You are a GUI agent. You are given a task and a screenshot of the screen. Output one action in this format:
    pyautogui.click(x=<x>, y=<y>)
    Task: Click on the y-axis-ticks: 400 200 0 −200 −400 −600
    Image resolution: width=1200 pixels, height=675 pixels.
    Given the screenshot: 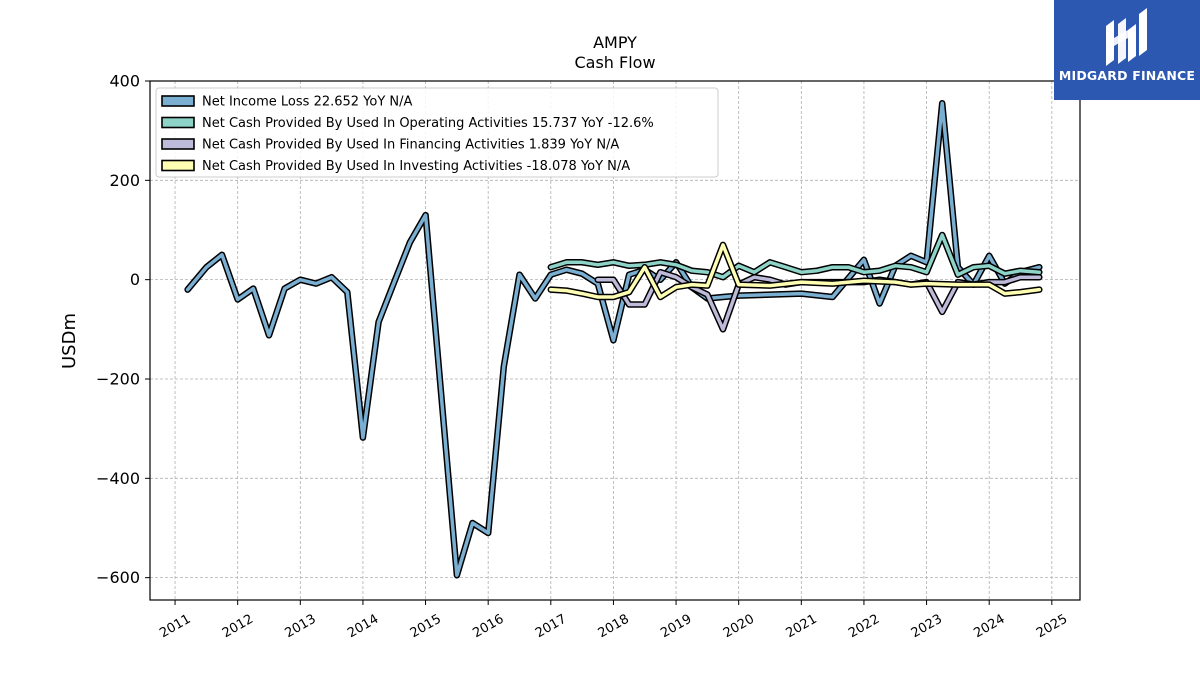 What is the action you would take?
    pyautogui.click(x=123, y=329)
    